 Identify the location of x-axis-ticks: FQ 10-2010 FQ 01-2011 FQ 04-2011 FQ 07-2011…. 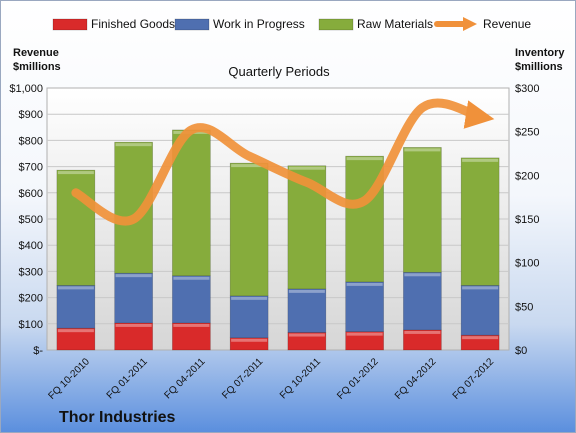
(271, 379).